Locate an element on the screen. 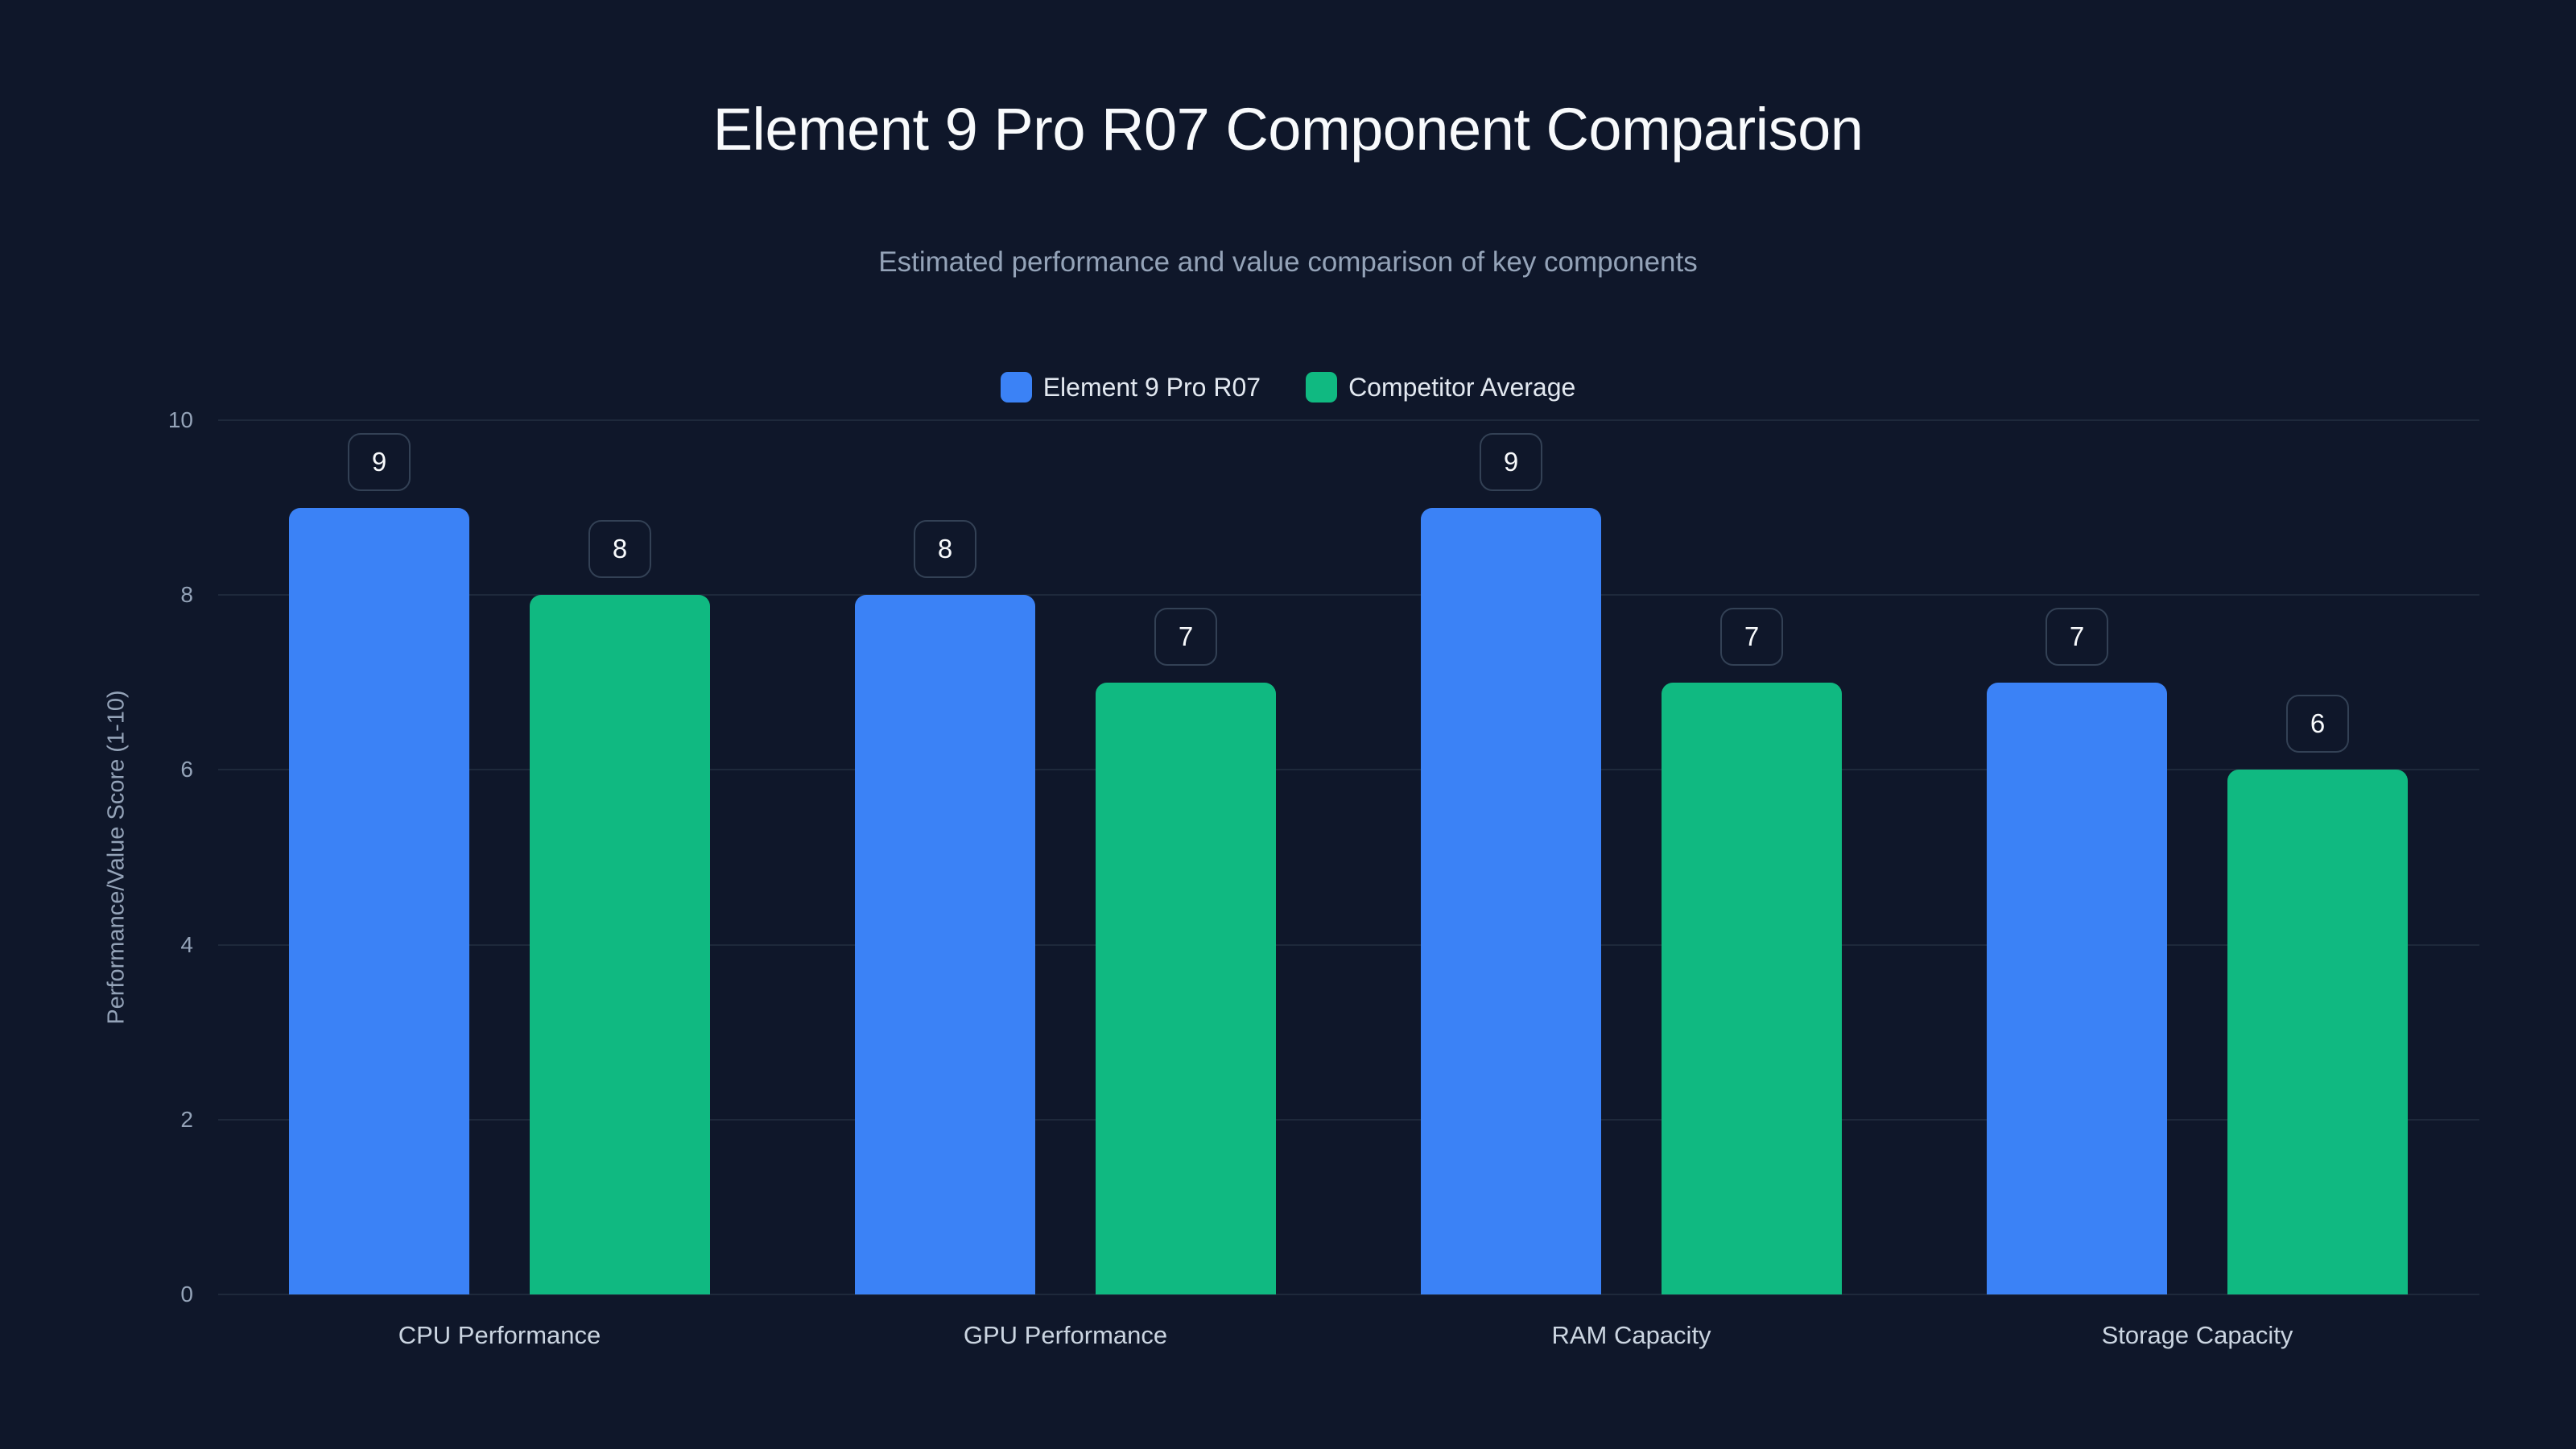 The height and width of the screenshot is (1449, 2576). y-tick-label: 4 is located at coordinates (186, 944).